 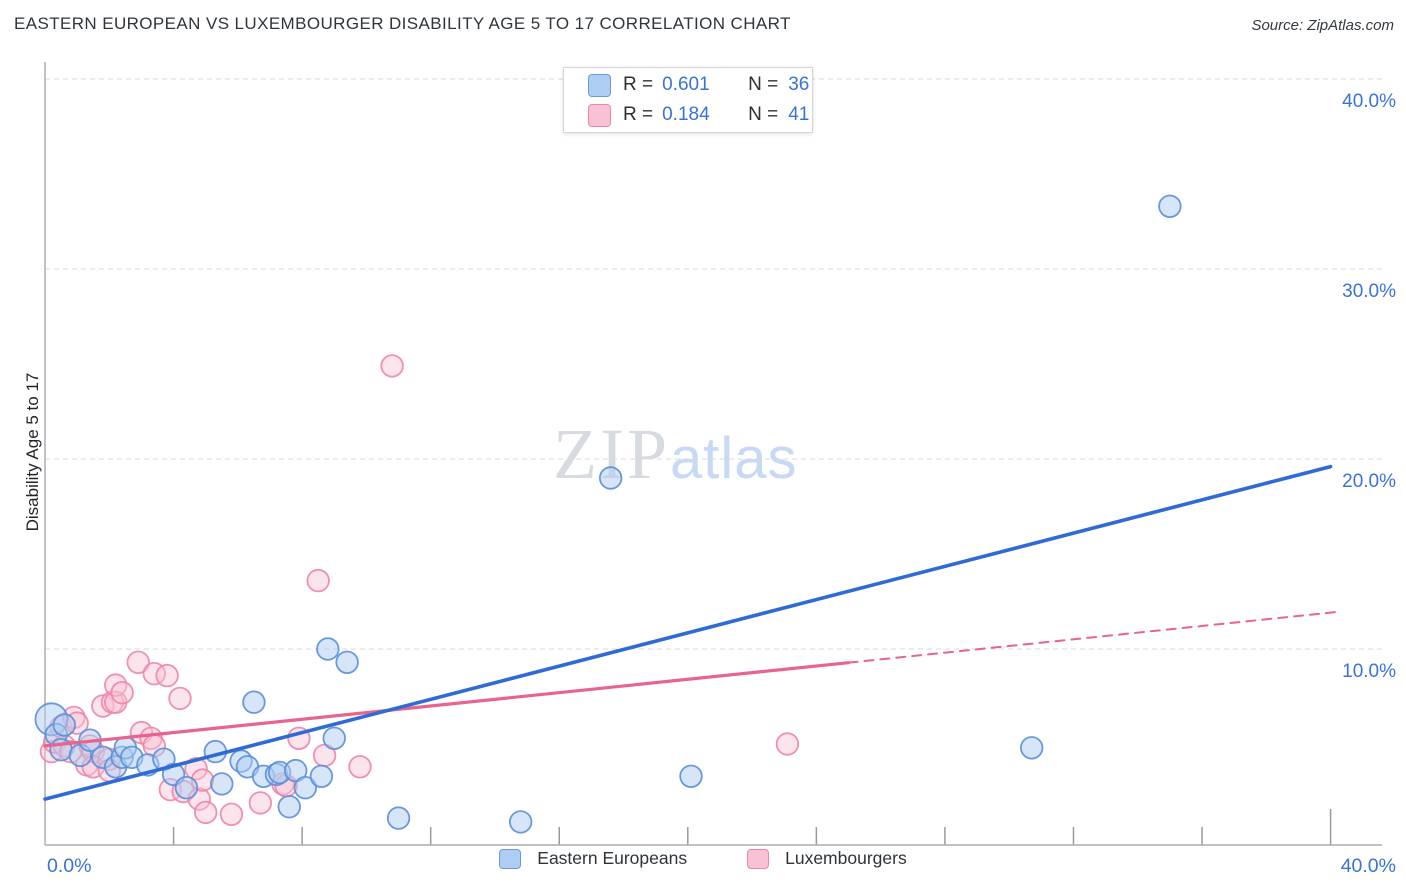 I want to click on series-legend-label-eastern-europeans: Eastern Europeans, so click(x=612, y=858).